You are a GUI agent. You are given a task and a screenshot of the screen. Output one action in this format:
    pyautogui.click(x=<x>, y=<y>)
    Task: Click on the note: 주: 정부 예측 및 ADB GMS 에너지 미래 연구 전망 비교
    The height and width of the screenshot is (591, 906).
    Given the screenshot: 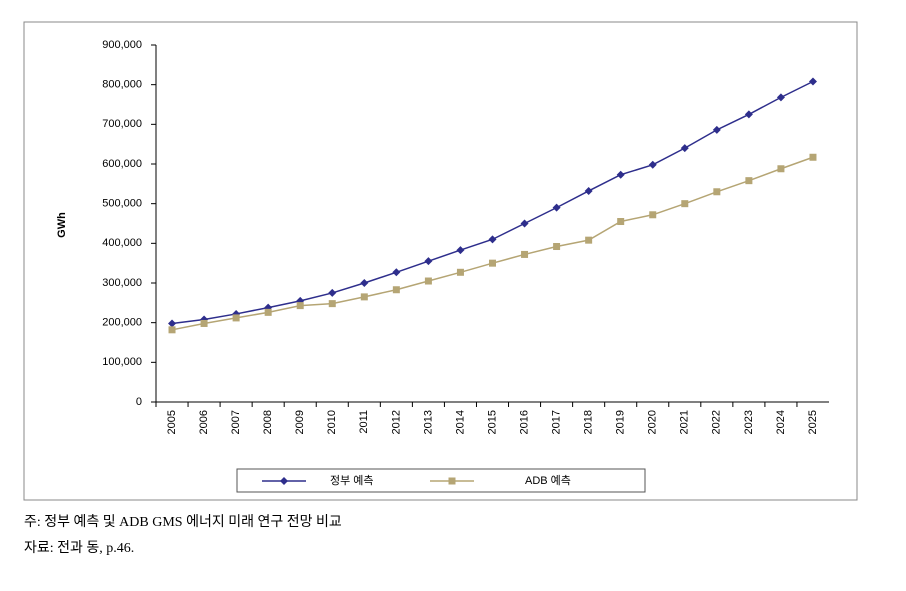 What is the action you would take?
    pyautogui.click(x=183, y=522)
    